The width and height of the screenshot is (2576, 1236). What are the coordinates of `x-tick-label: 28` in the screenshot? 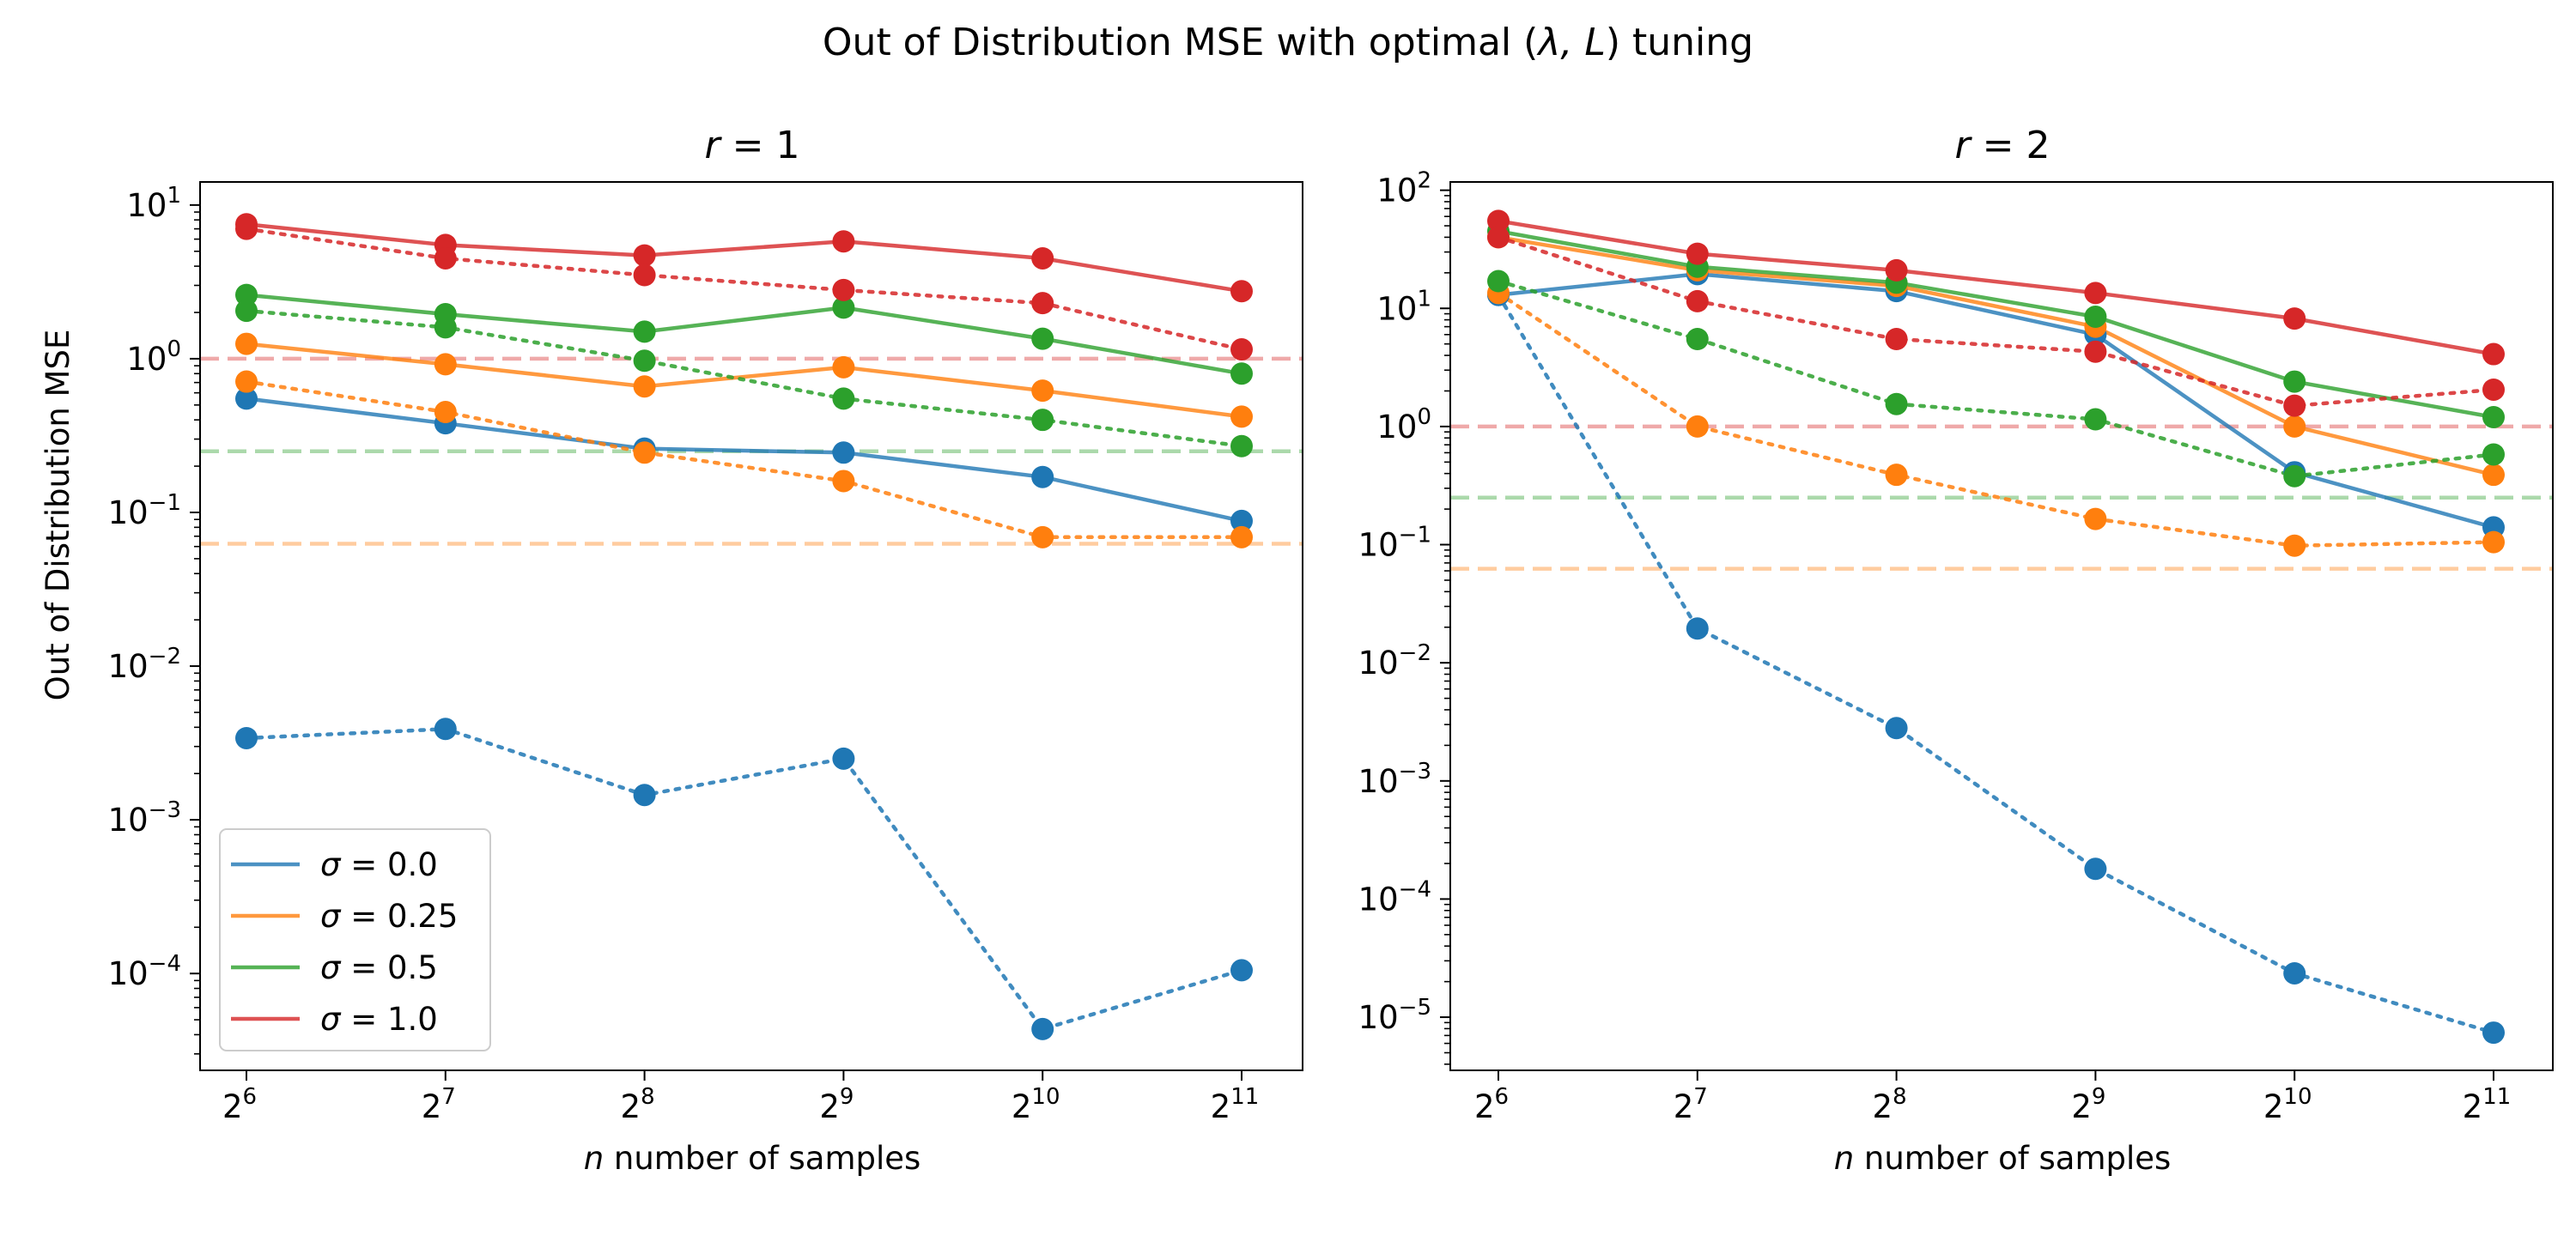 It's located at (638, 1104).